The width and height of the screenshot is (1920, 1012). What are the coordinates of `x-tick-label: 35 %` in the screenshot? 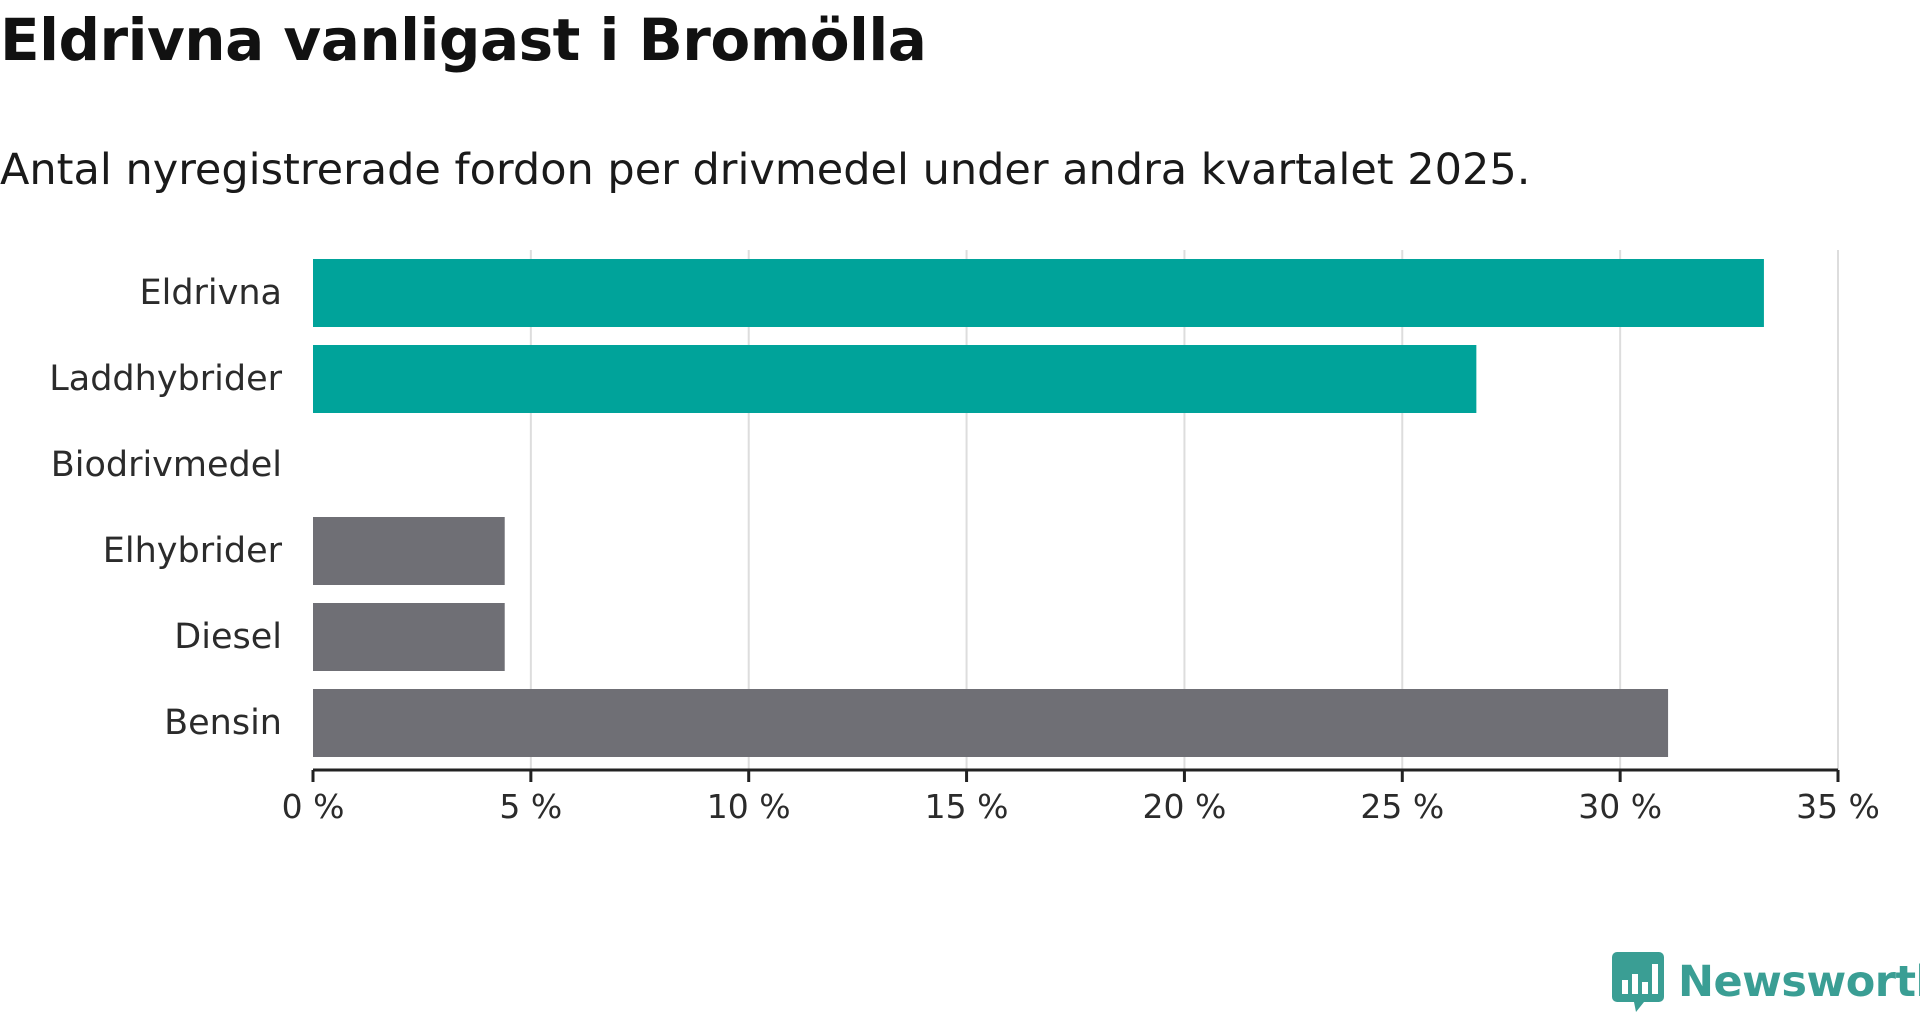 It's located at (1838, 806).